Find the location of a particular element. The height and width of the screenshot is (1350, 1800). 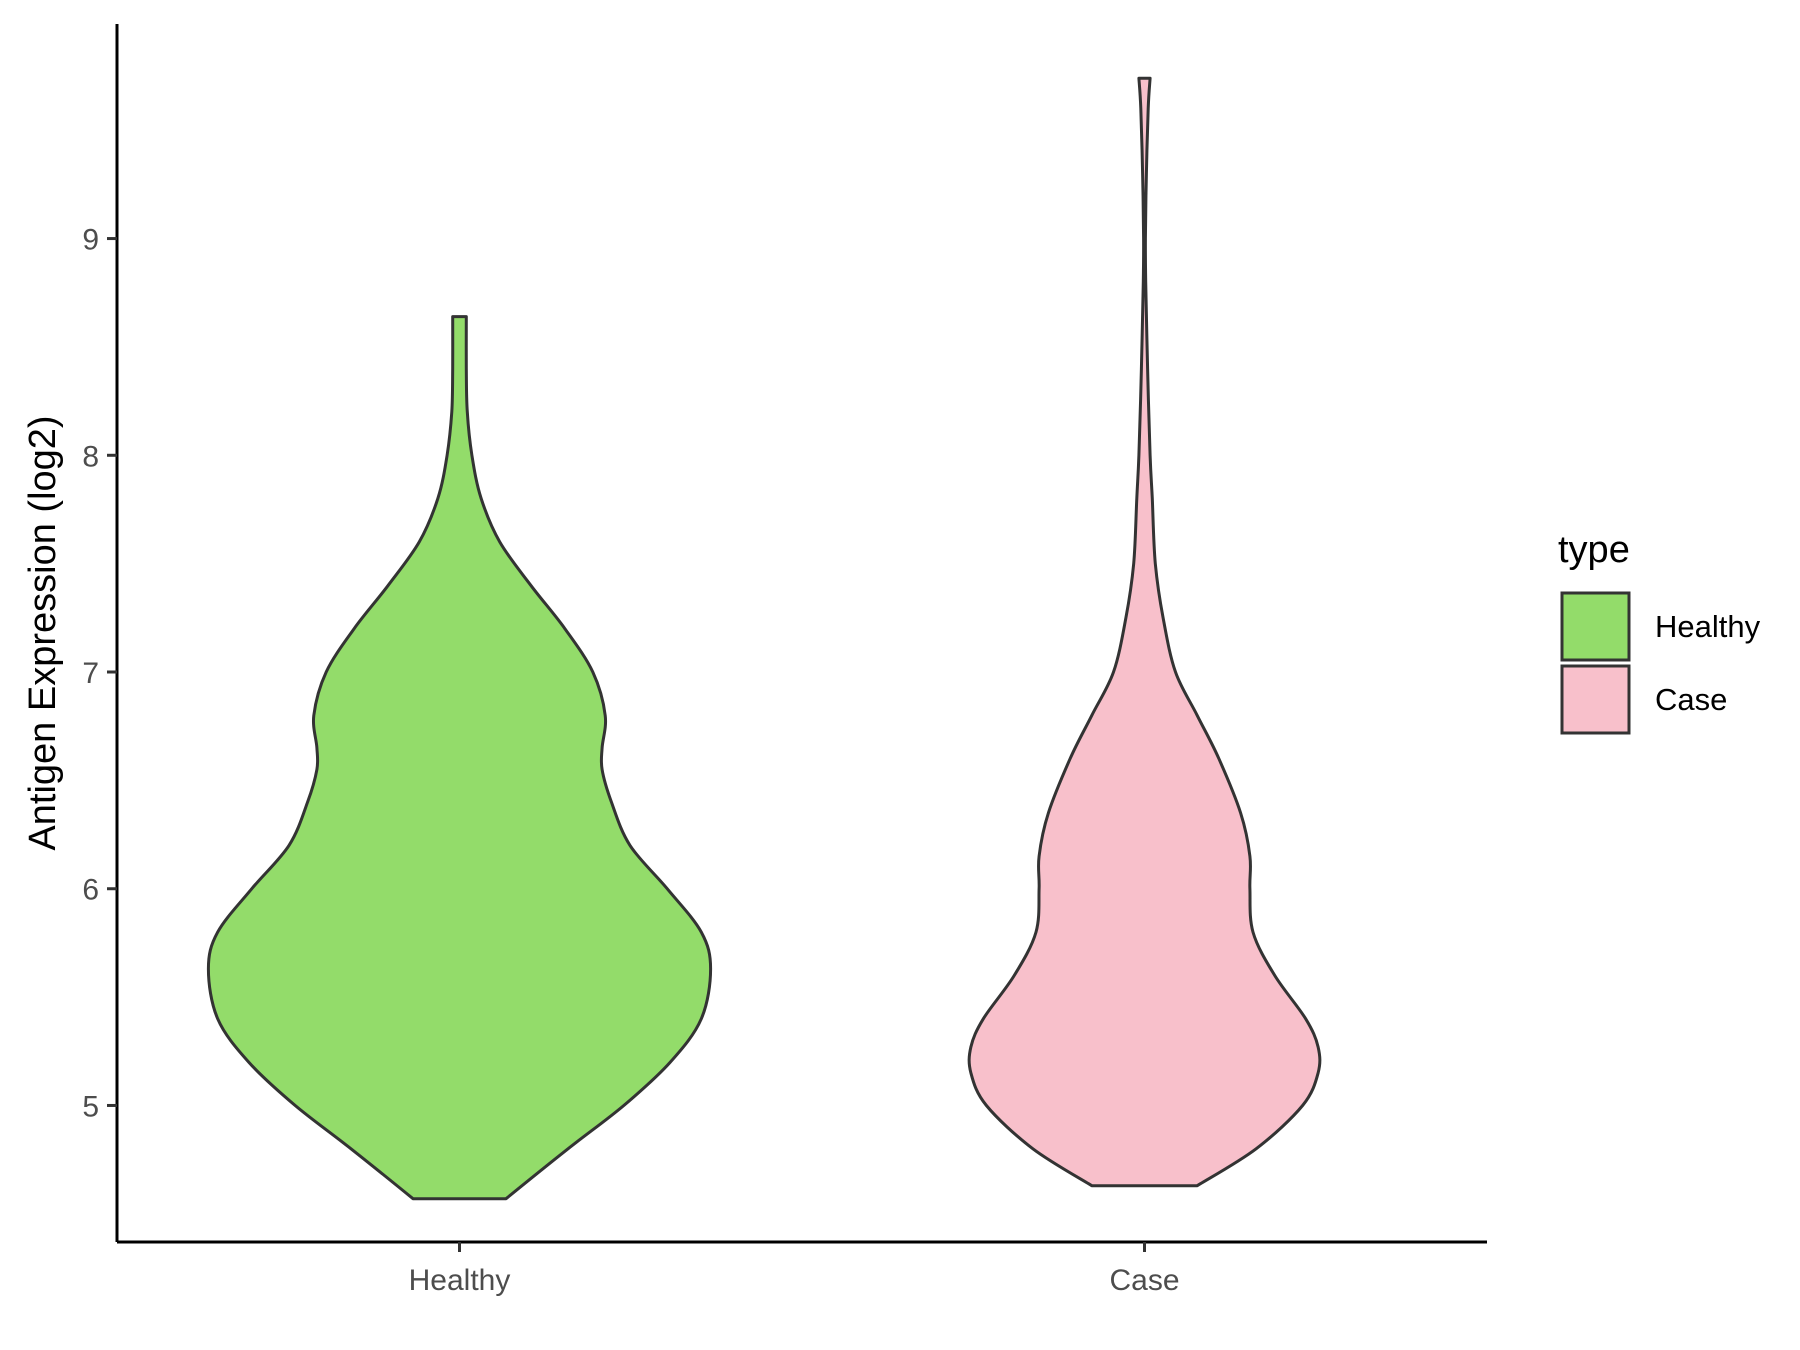

y-tick-label: 9 is located at coordinates (90, 240).